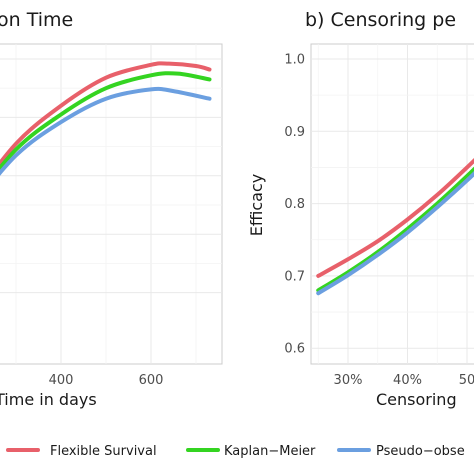 The width and height of the screenshot is (474, 474). What do you see at coordinates (270, 451) in the screenshot?
I see `legend-label-kaplan-meier: Kaplan−Meier` at bounding box center [270, 451].